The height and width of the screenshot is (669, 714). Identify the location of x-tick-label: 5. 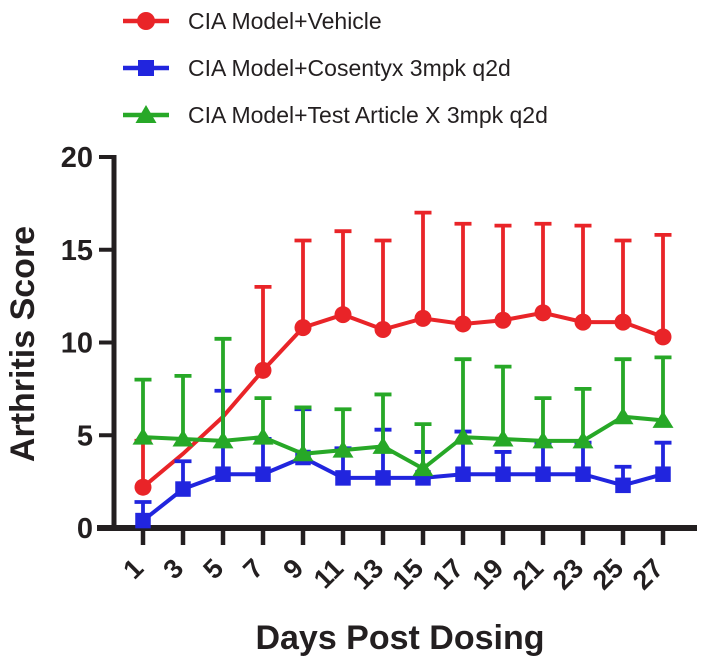
(213, 569).